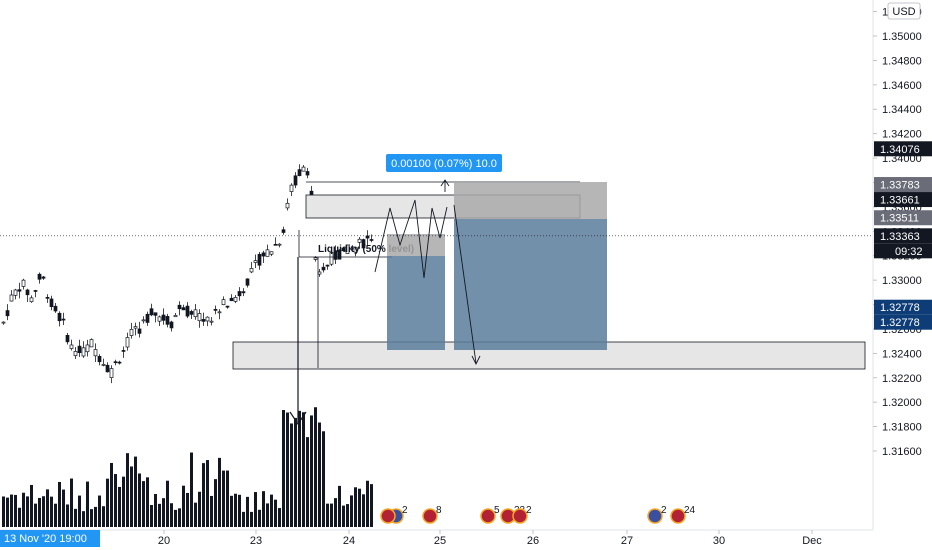 Image resolution: width=932 pixels, height=550 pixels. I want to click on time-tick-label: 23, so click(256, 541).